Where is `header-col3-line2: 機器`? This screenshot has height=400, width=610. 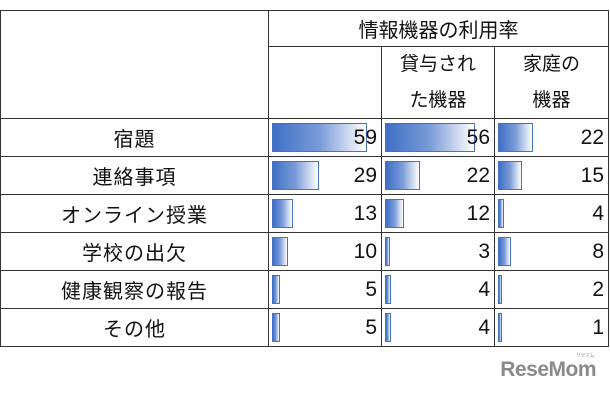
header-col3-line2: 機器 is located at coordinates (551, 100).